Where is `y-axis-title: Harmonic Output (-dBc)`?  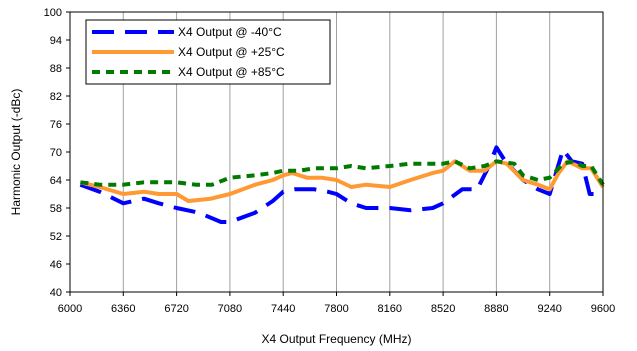
y-axis-title: Harmonic Output (-dBc) is located at coordinates (16, 152).